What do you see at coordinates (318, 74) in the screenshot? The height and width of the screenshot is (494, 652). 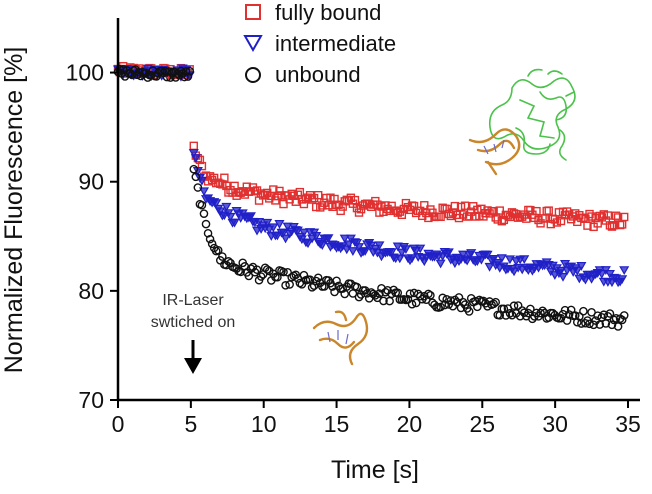 I see `legend-label-unbound: unbound` at bounding box center [318, 74].